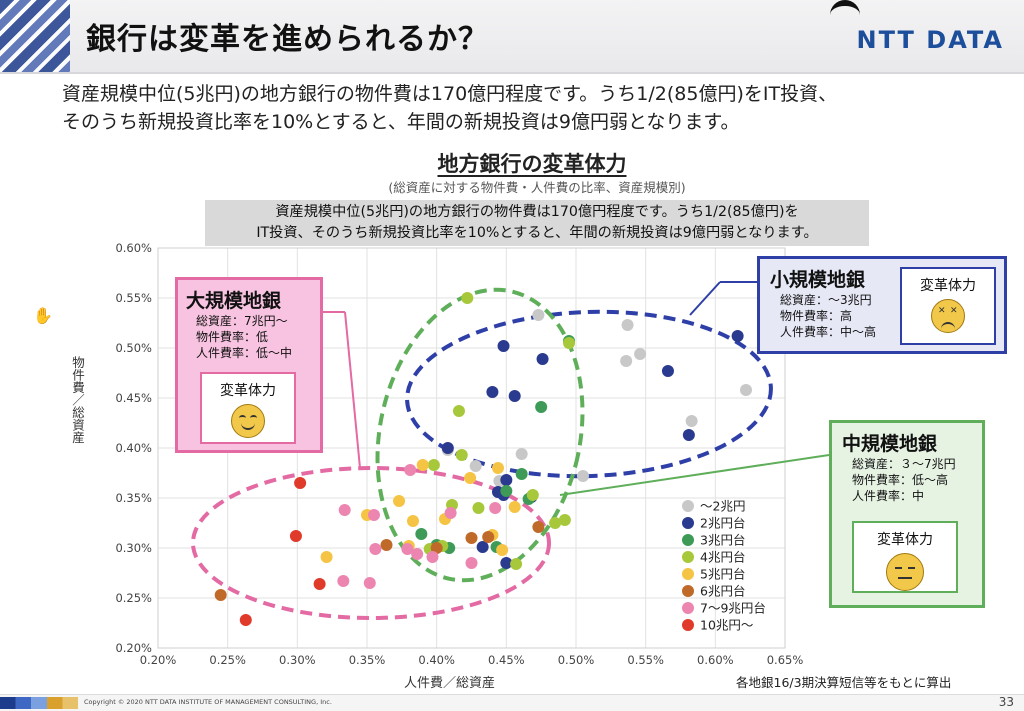 The height and width of the screenshot is (711, 1024). Describe the element at coordinates (506, 660) in the screenshot. I see `x-tick-label: 0.45%` at that location.